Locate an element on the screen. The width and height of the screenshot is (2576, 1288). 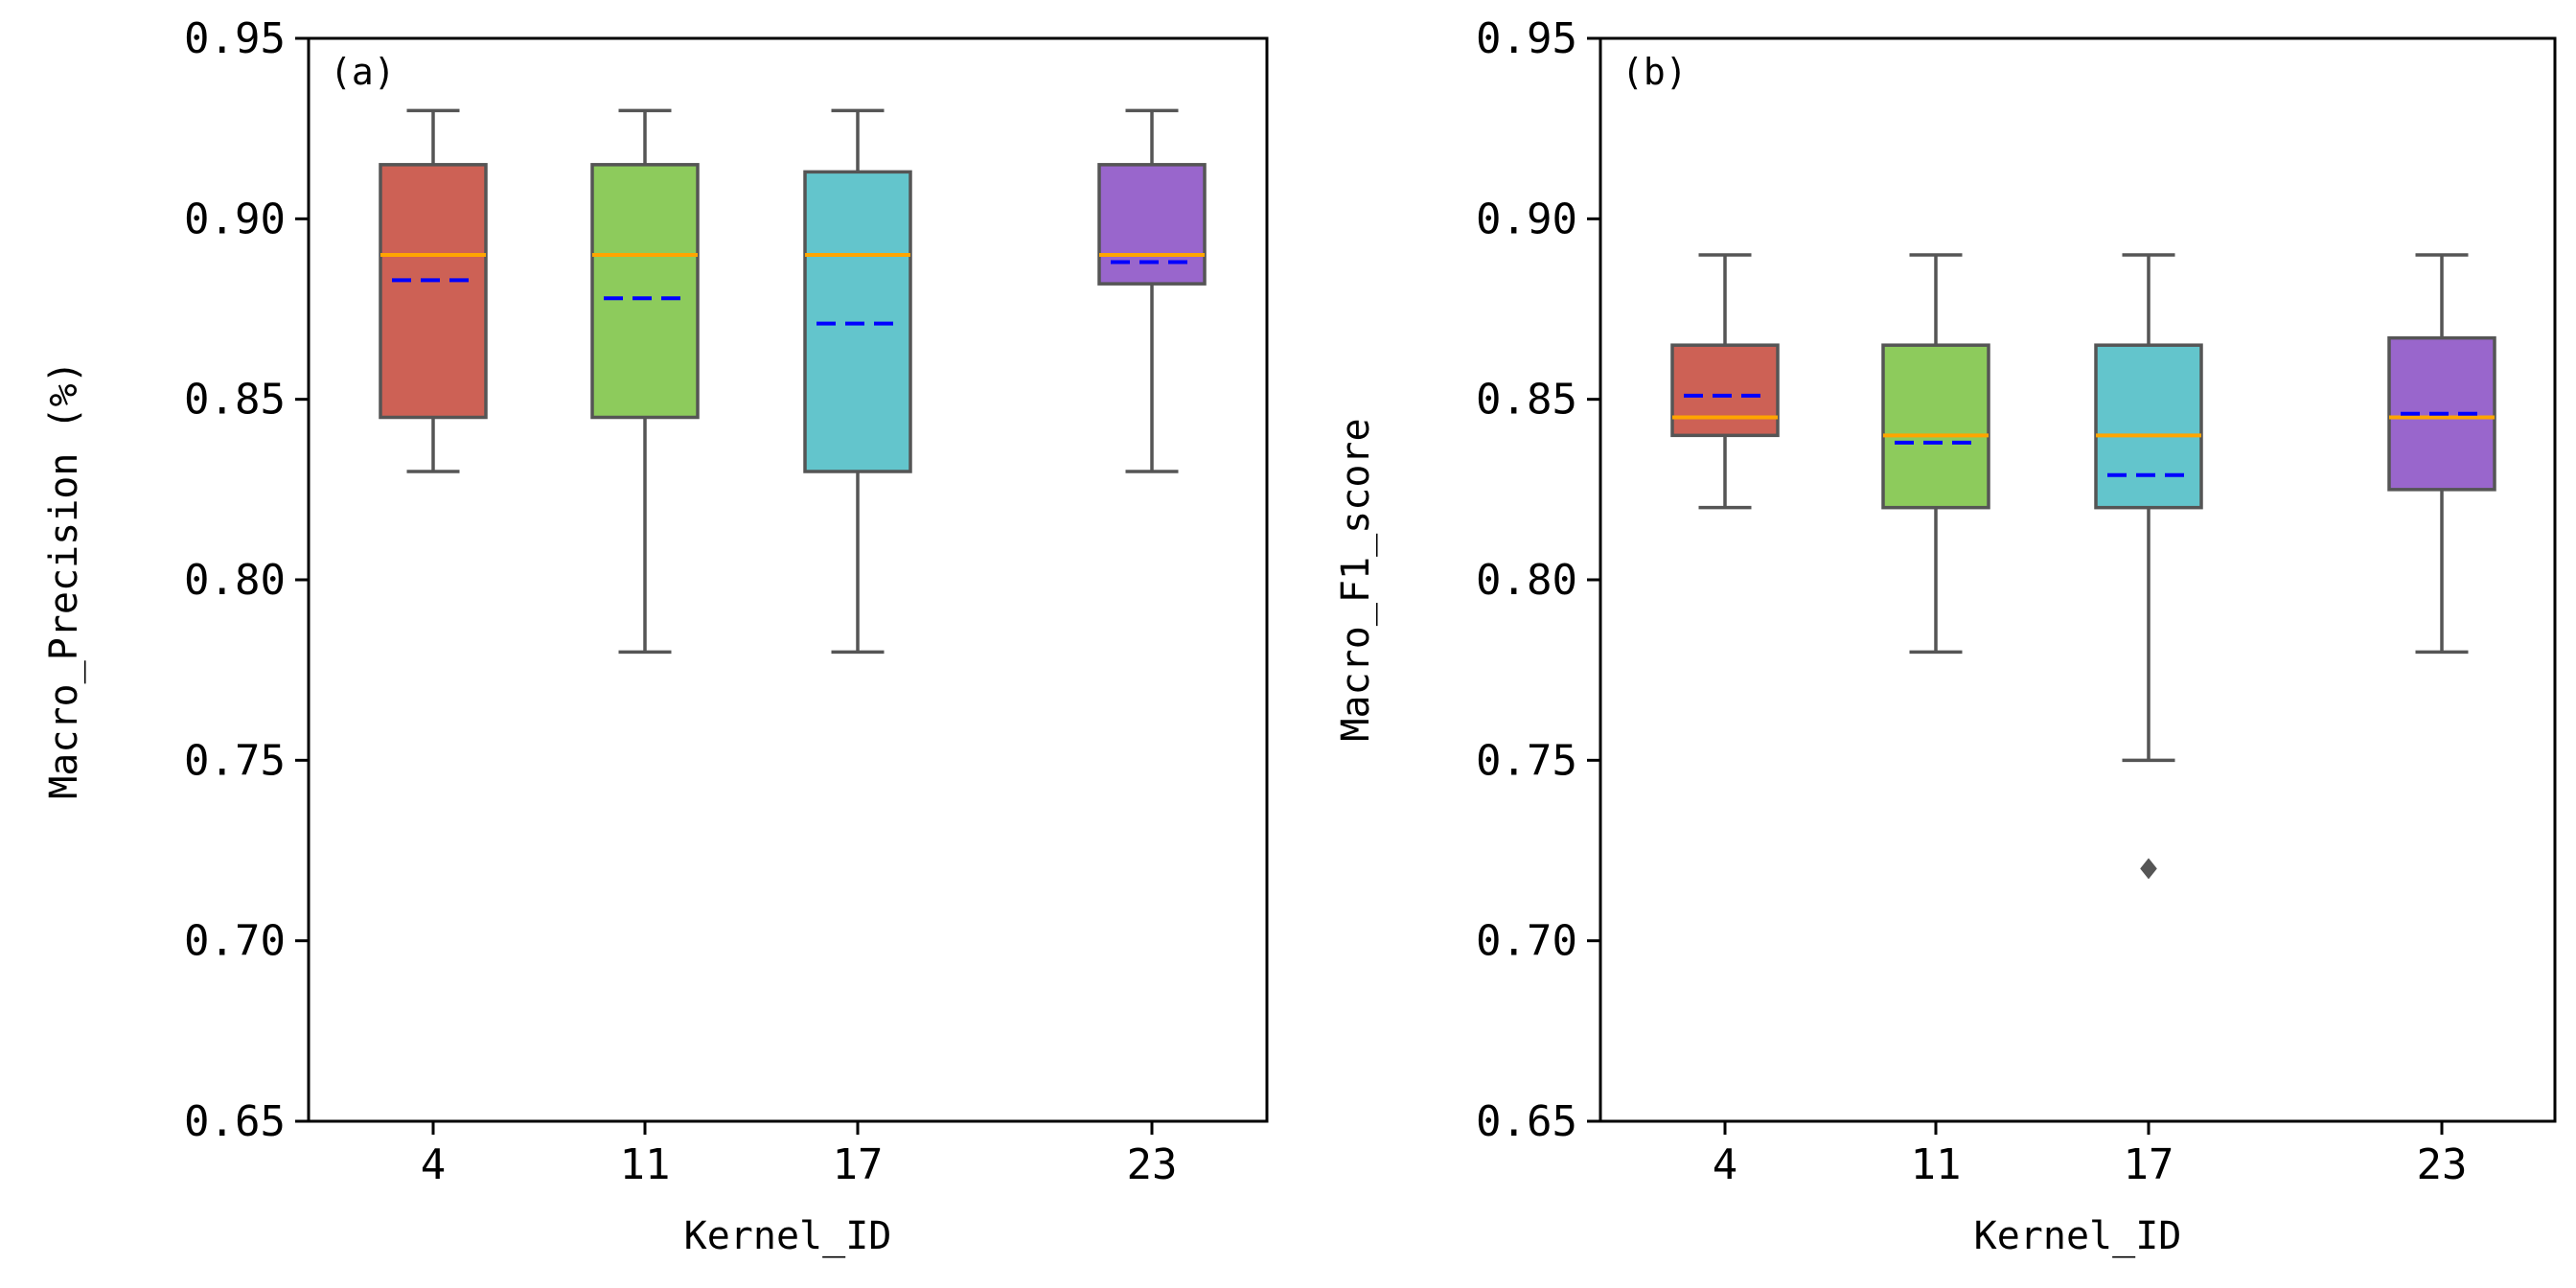
panel-b-xticks: 4 11 17 23 is located at coordinates (2090, 1155).